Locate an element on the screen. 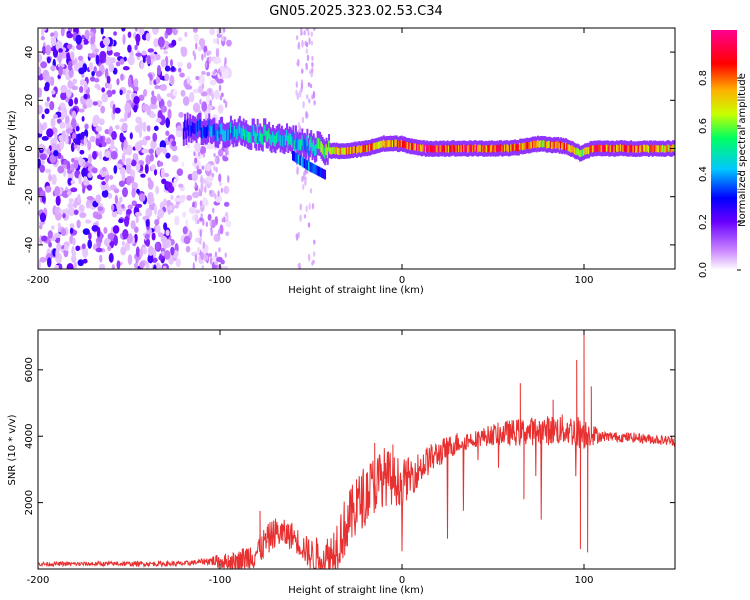  colorbar-tick-label: 0.4 is located at coordinates (703, 174).